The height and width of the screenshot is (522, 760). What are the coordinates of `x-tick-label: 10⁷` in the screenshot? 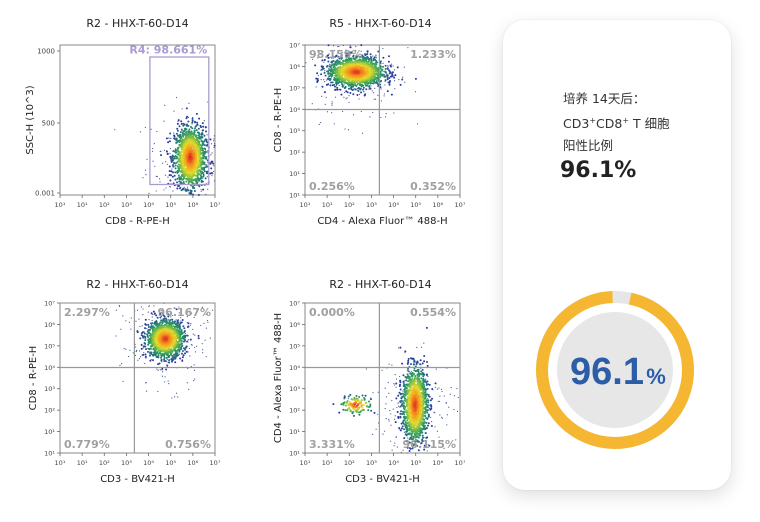 It's located at (215, 463).